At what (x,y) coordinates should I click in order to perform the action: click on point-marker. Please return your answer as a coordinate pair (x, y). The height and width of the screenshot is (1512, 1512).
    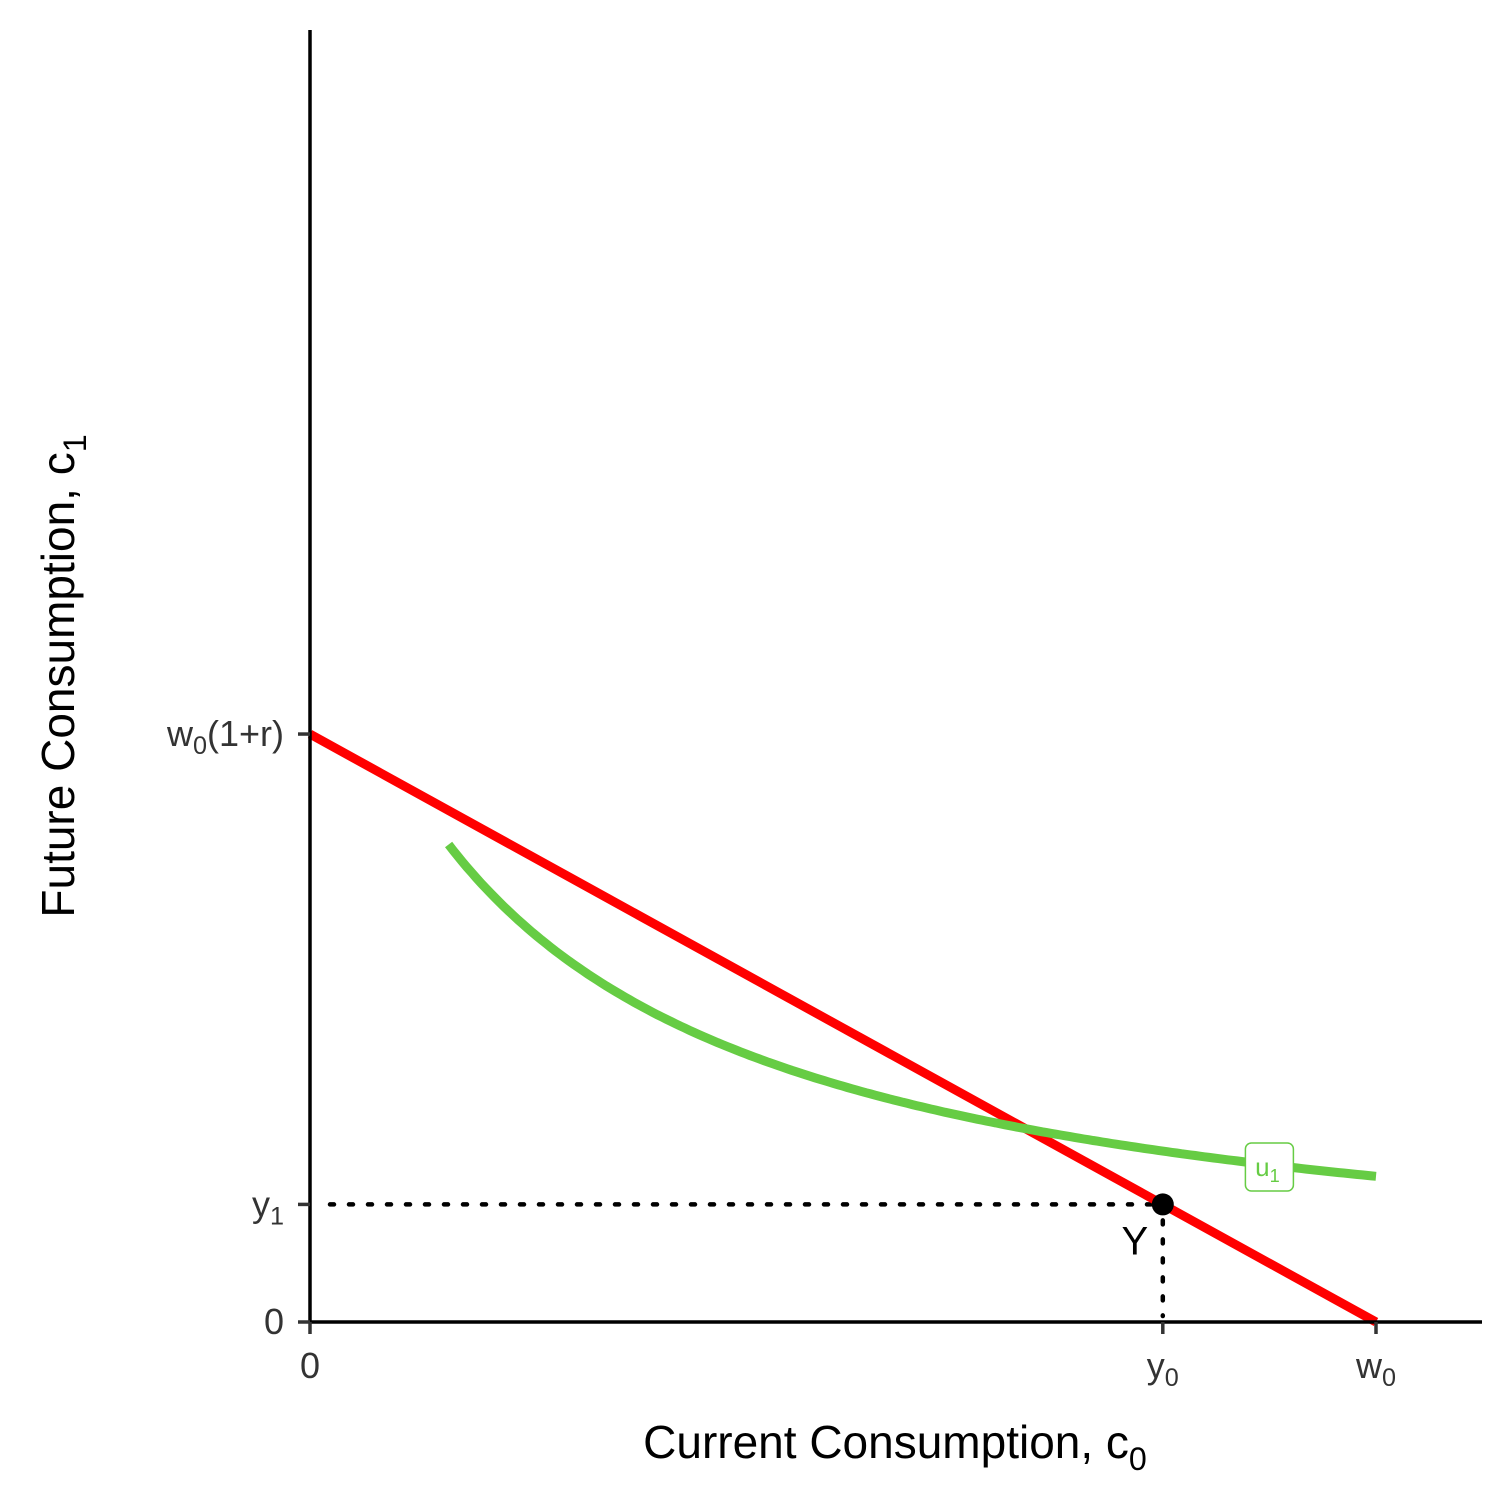
    Looking at the image, I should click on (1162, 1204).